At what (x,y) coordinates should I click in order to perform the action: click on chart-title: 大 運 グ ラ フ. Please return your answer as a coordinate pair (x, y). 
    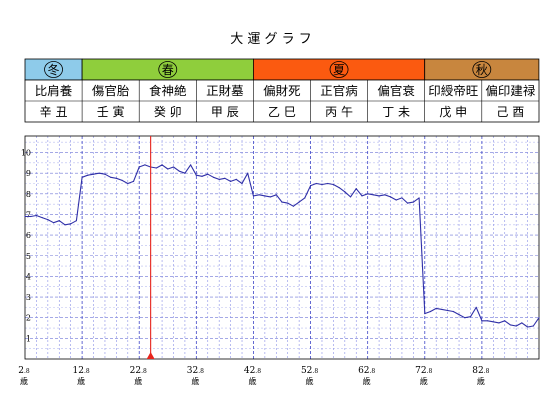
    Looking at the image, I should click on (271, 39).